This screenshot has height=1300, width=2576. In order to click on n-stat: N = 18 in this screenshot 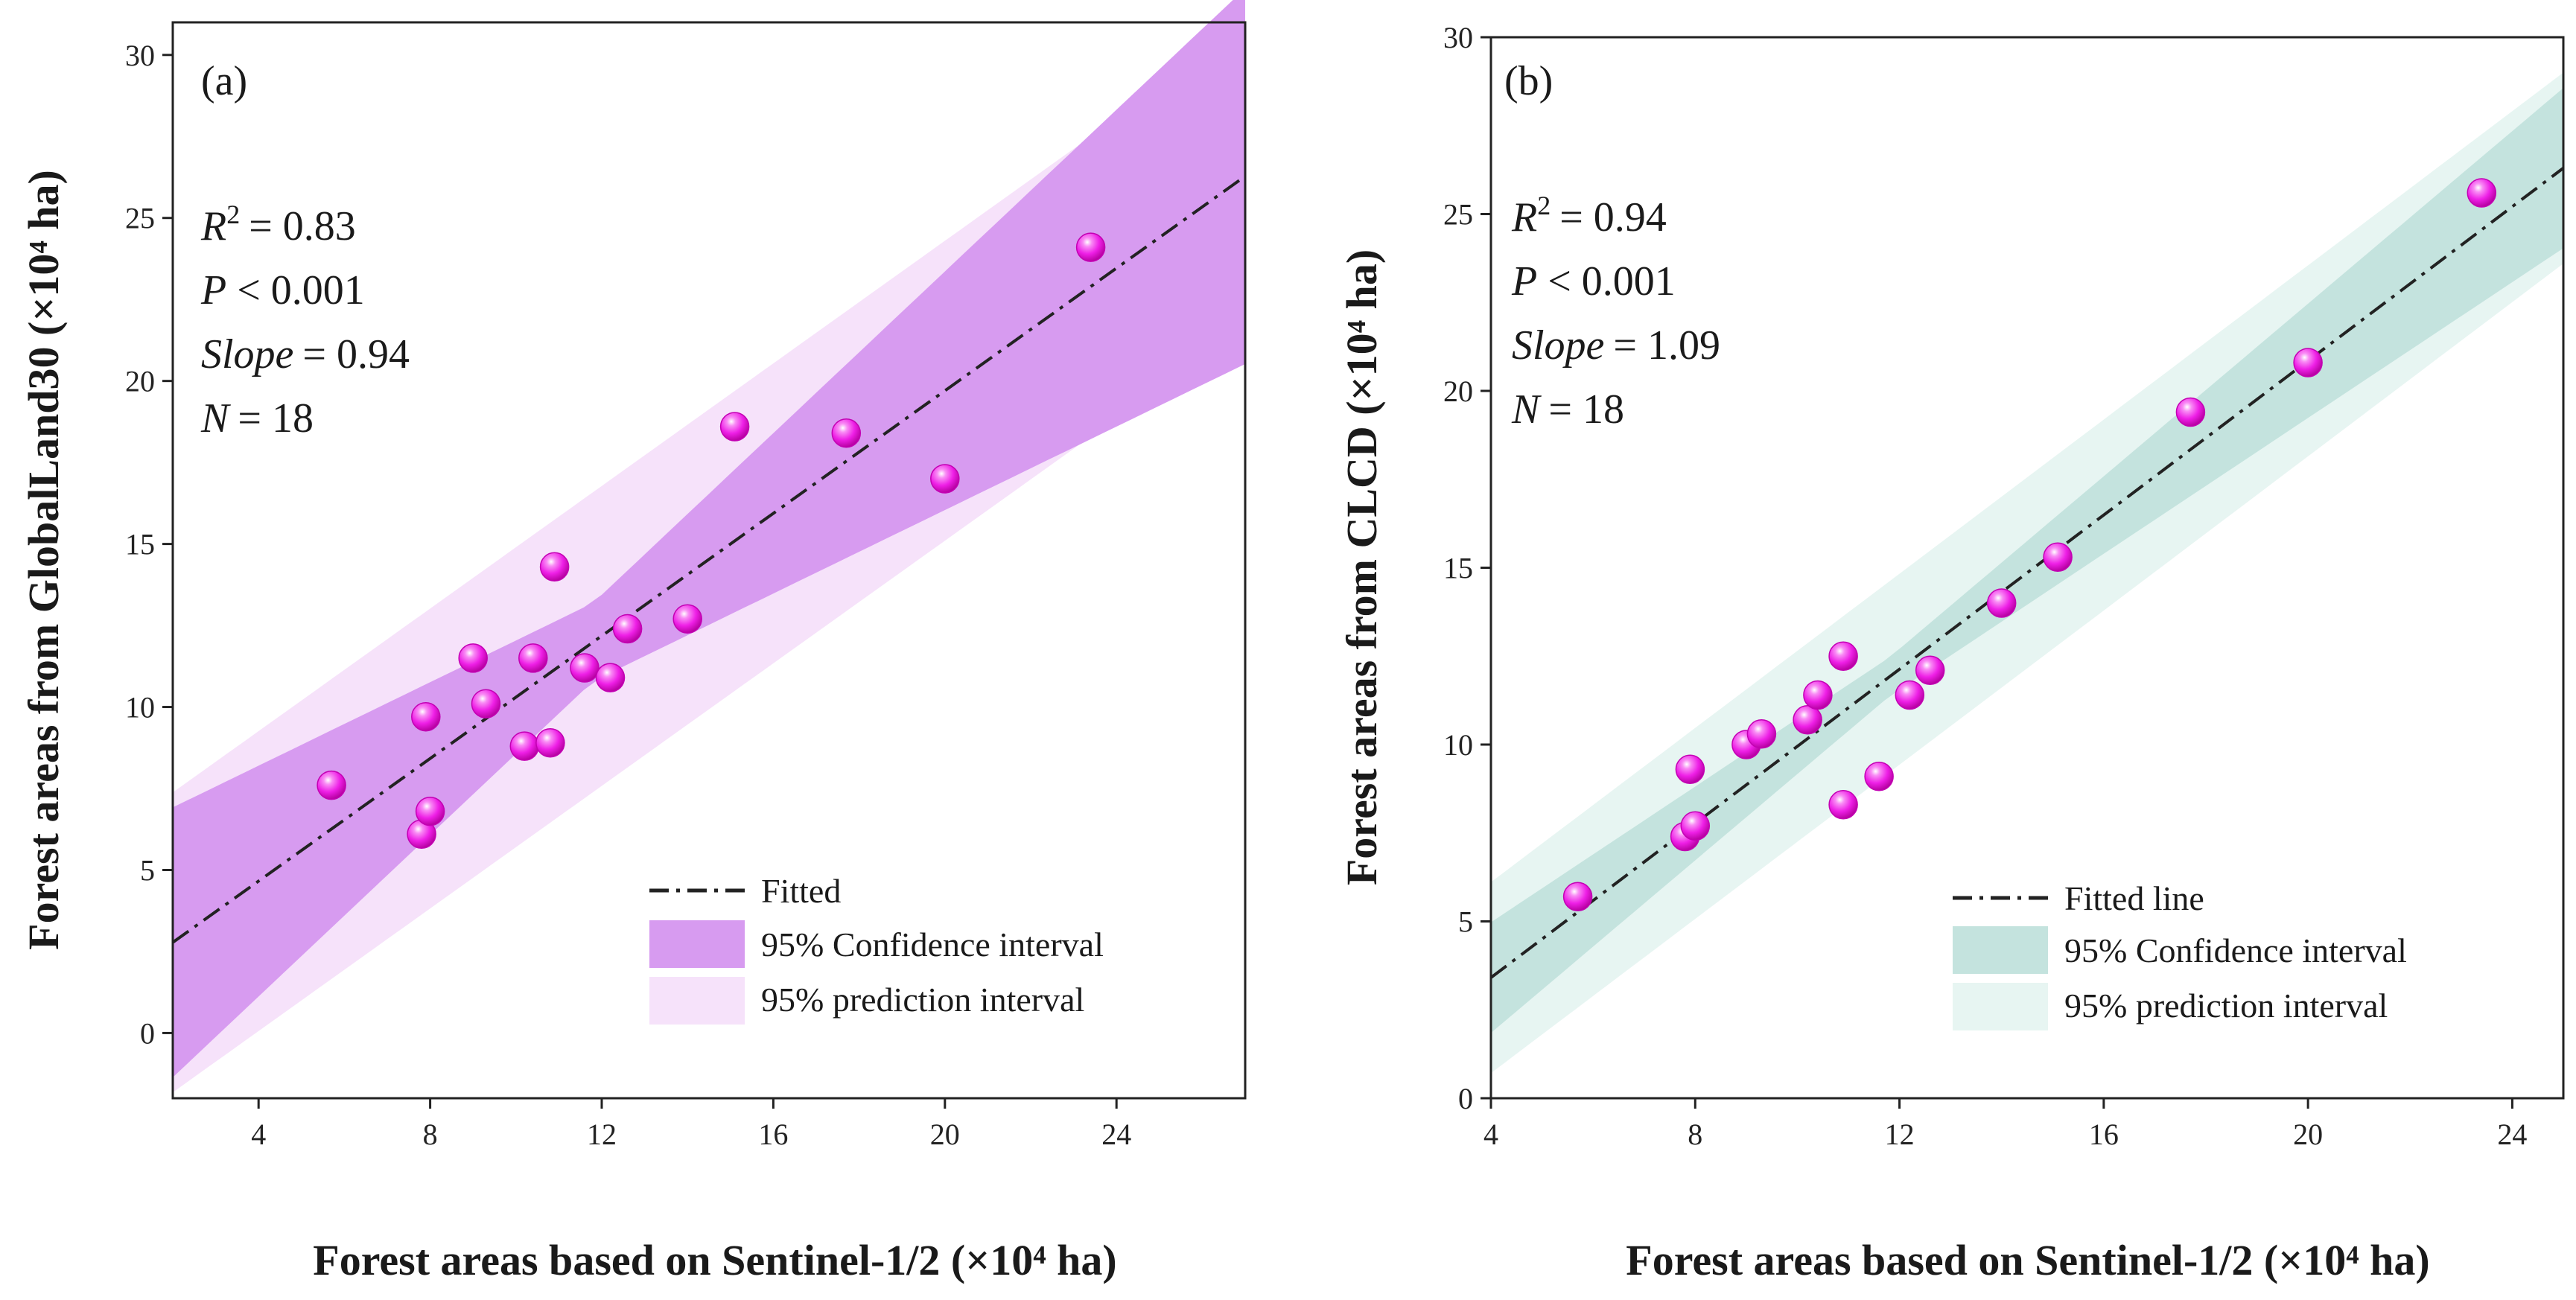, I will do `click(1567, 409)`.